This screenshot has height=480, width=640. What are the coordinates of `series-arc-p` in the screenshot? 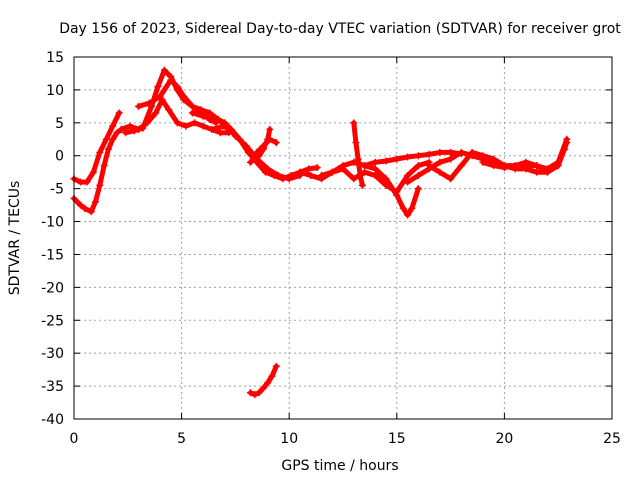 It's located at (525, 155).